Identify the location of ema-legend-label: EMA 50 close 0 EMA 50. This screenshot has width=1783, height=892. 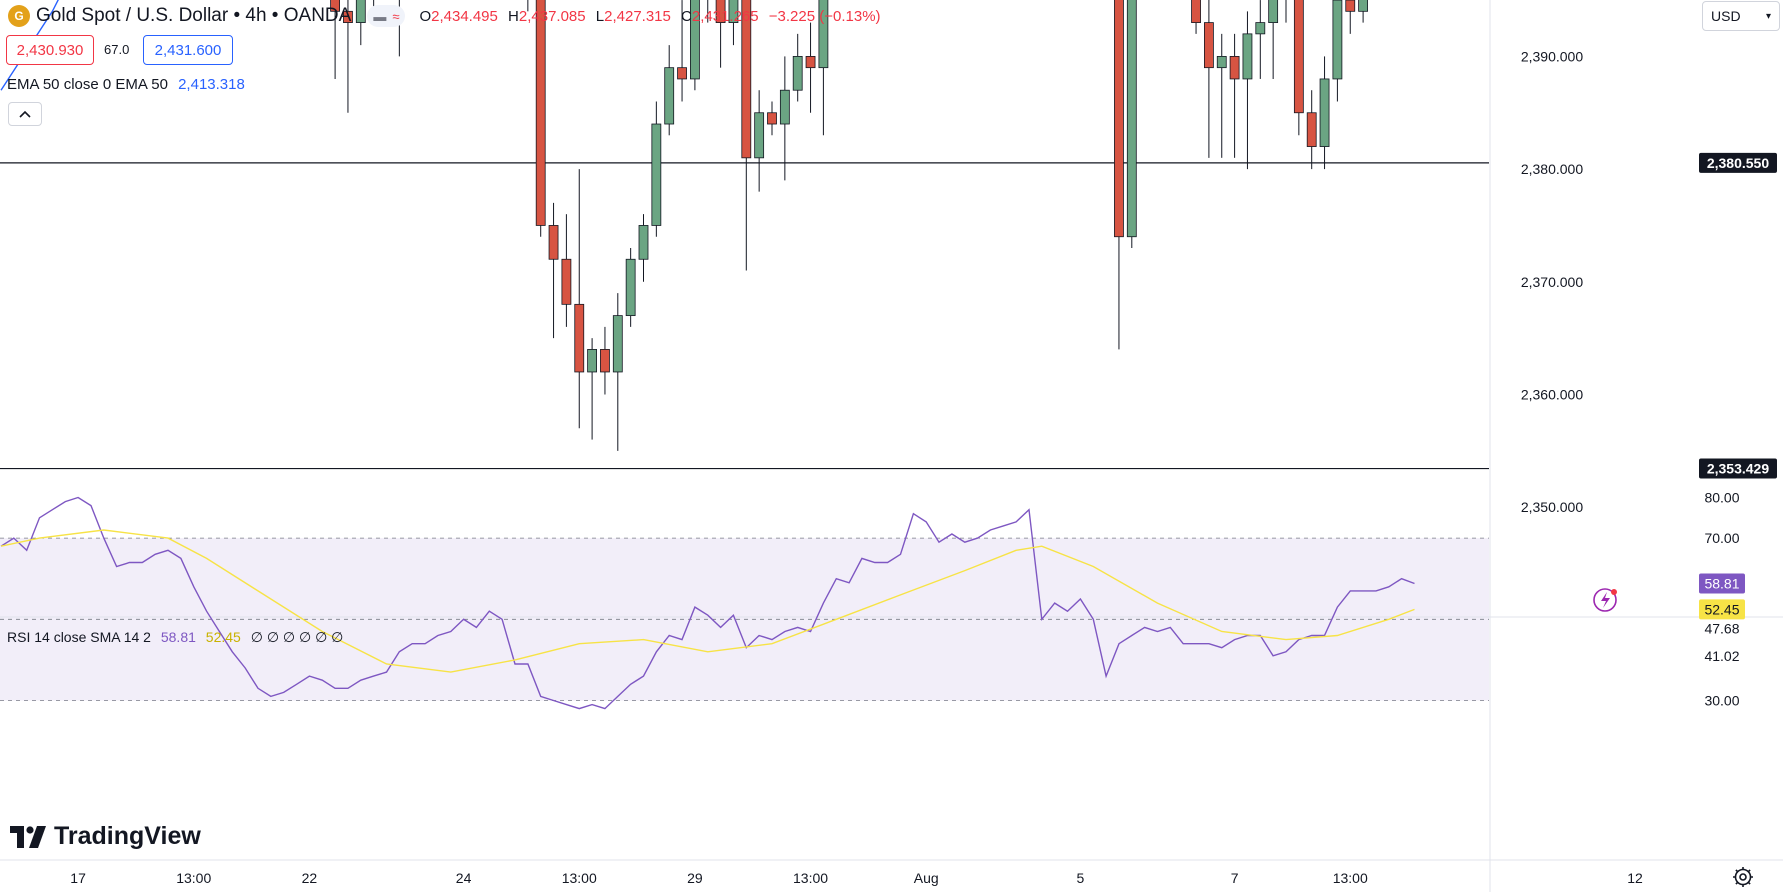
(87, 84).